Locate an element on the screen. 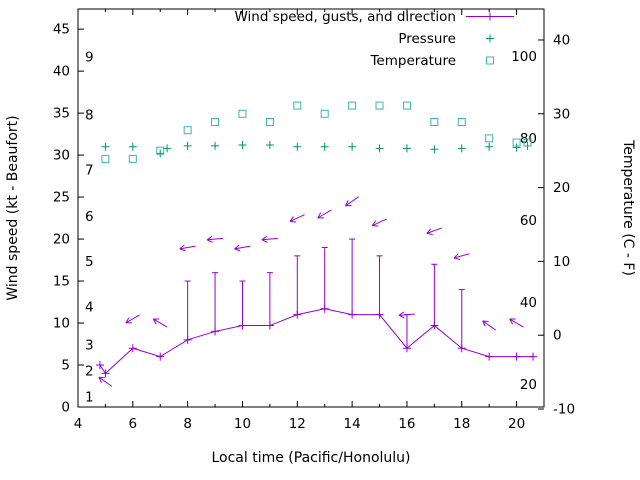  temperature-series is located at coordinates (316, 132).